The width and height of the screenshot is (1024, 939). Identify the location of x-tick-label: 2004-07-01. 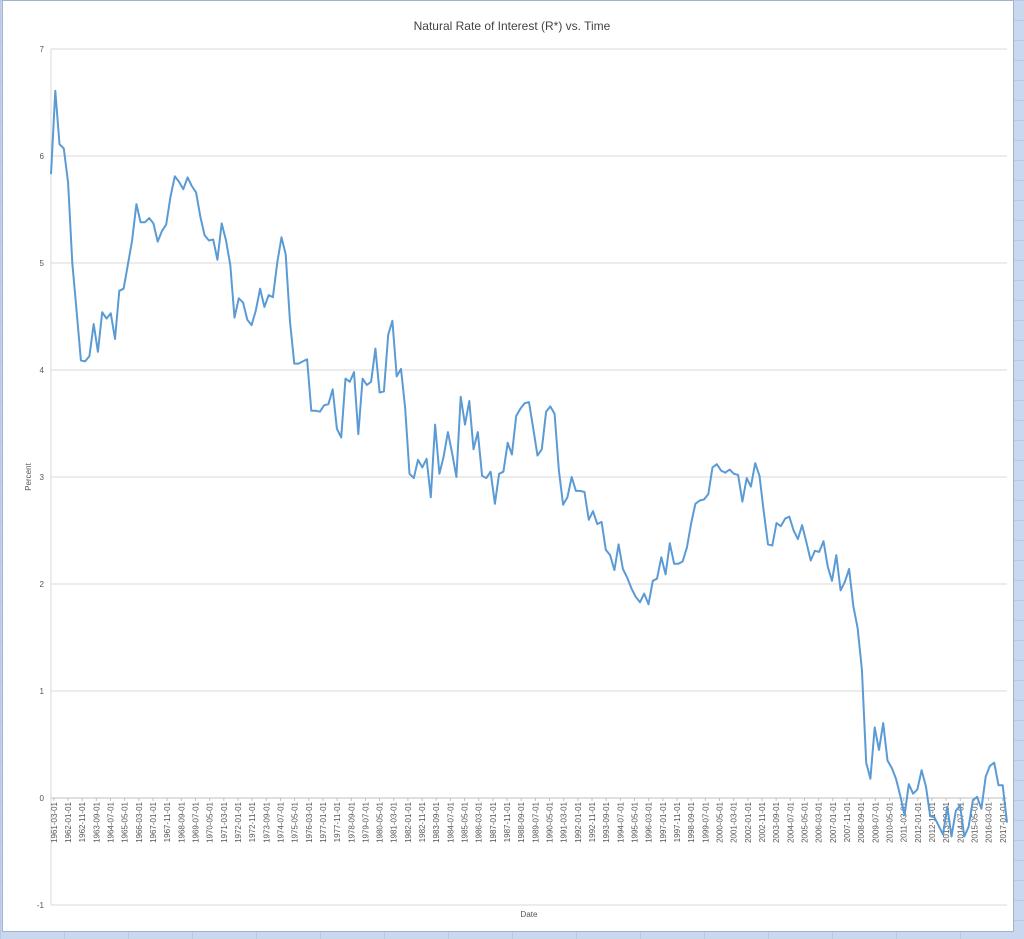
(790, 821).